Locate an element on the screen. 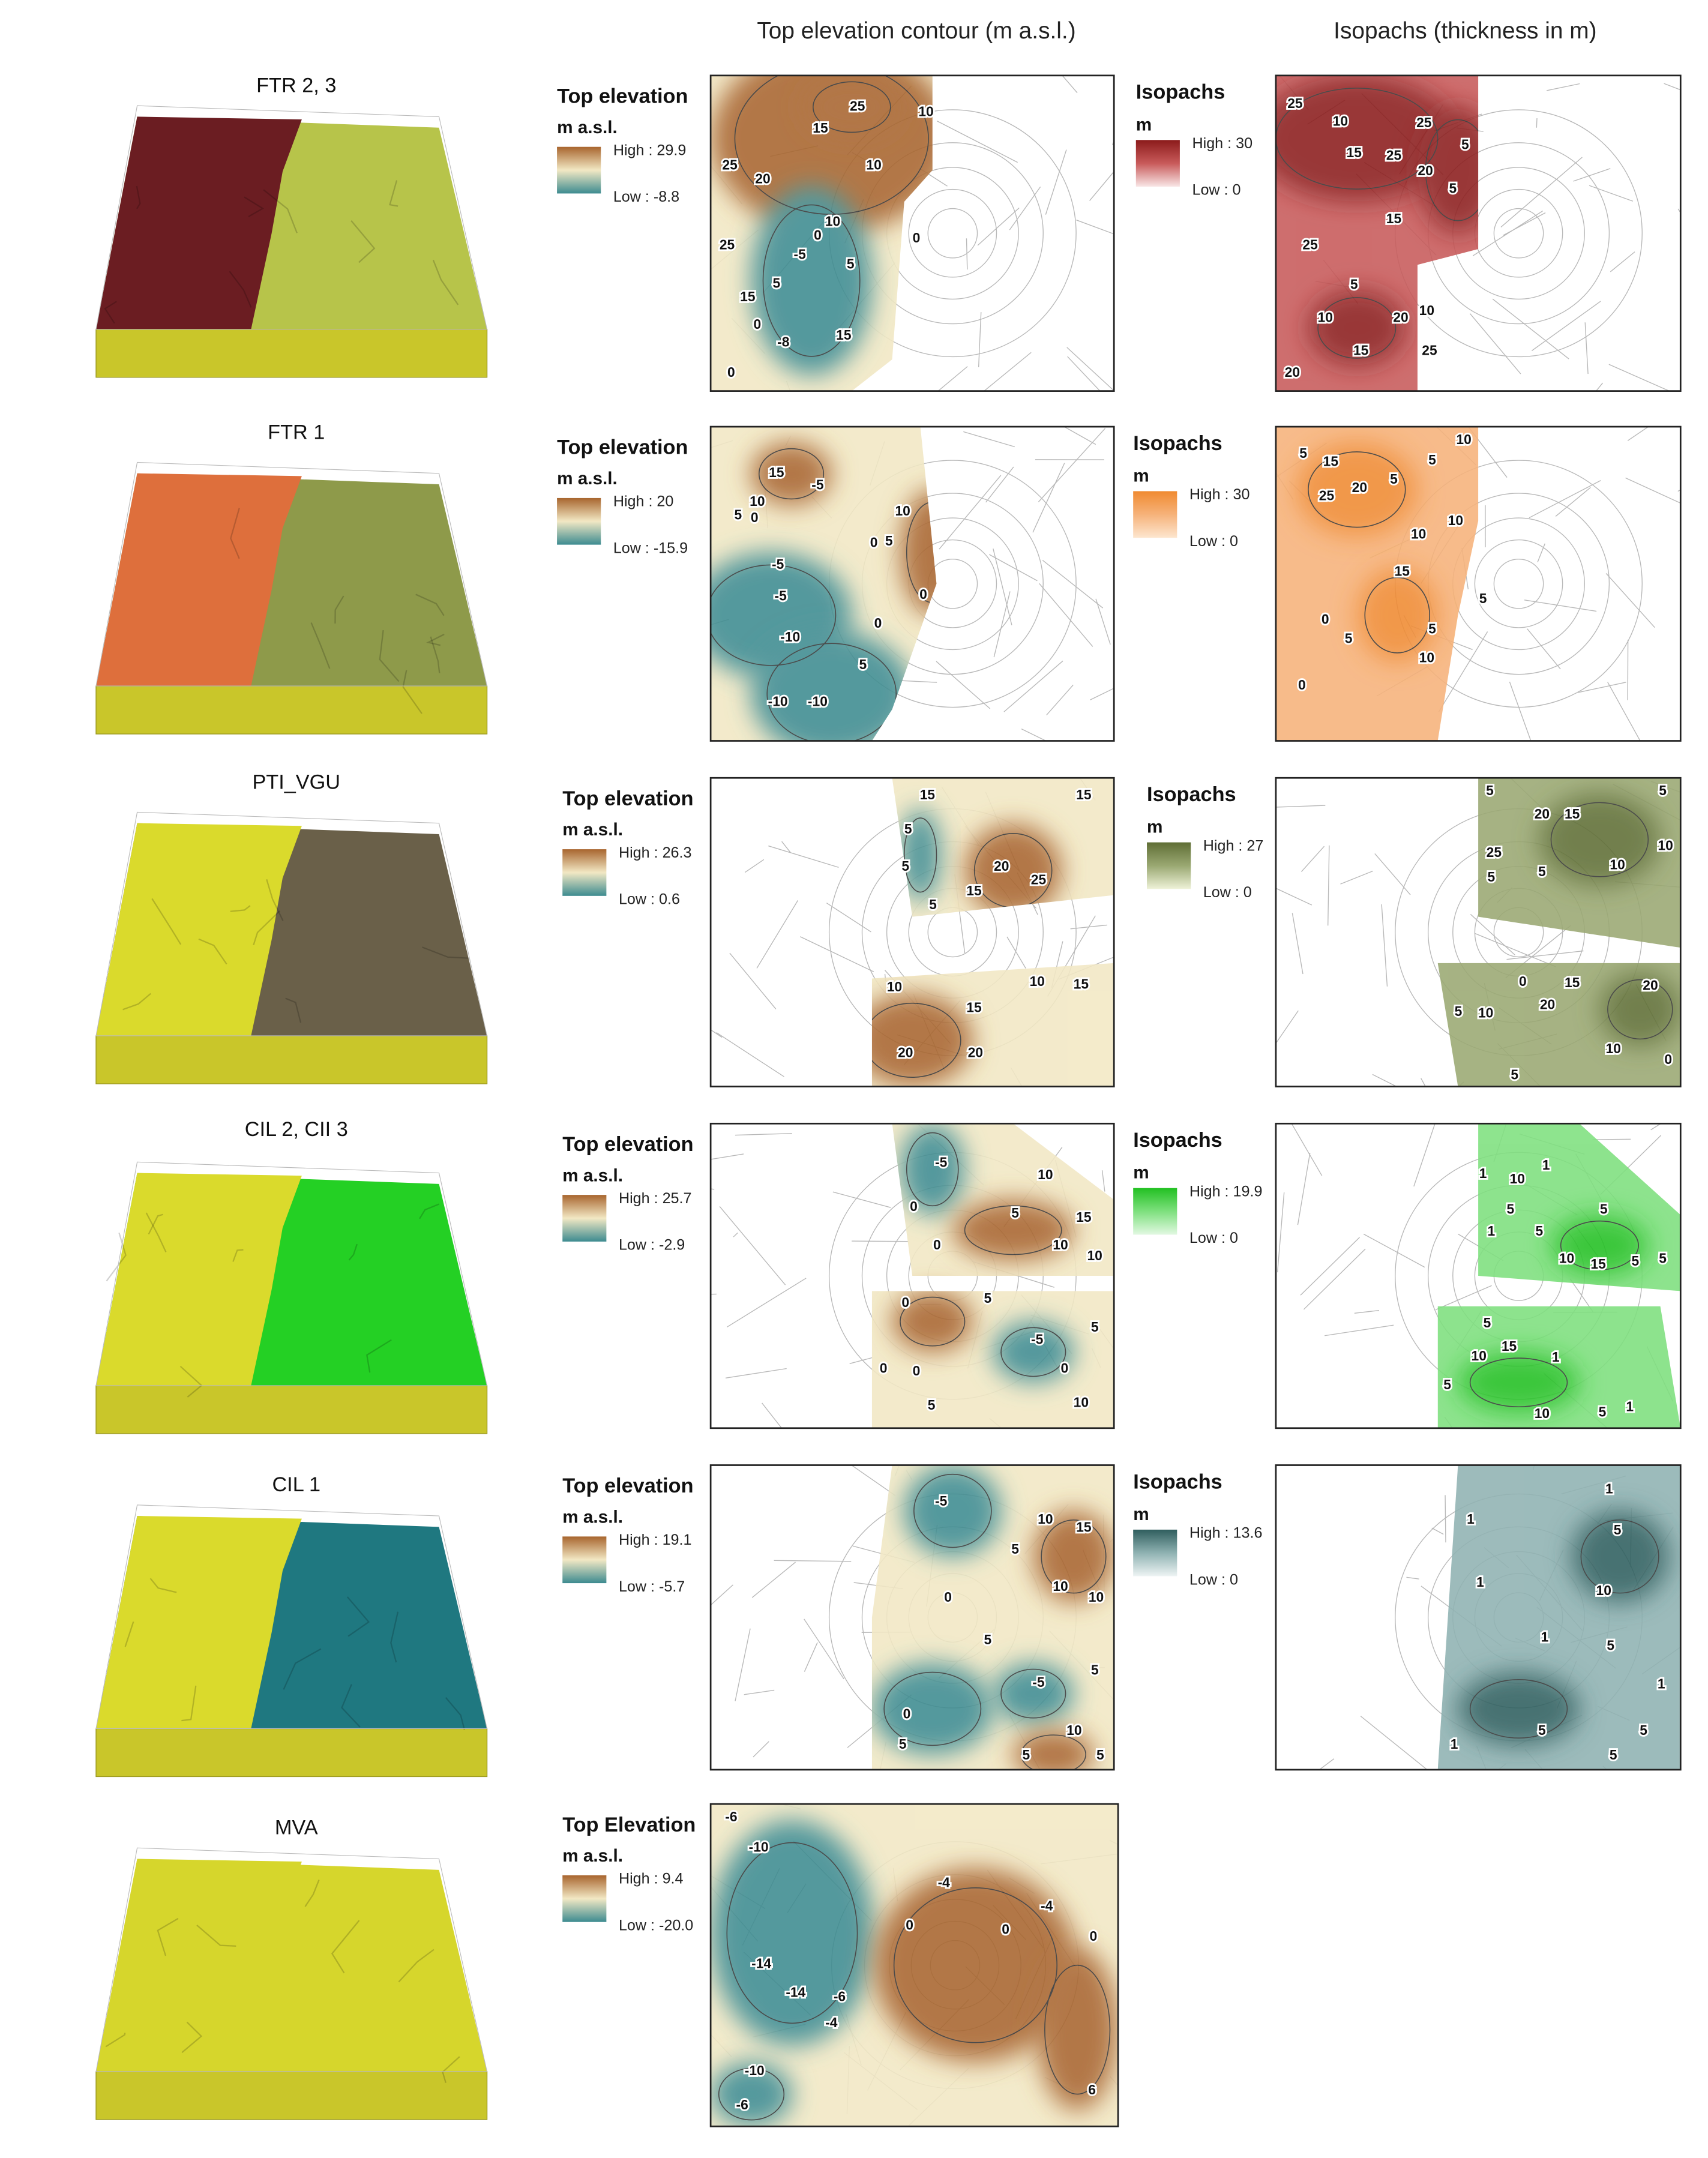 Image resolution: width=1708 pixels, height=2158 pixels. legend-high: High : 9.4 is located at coordinates (652, 1879).